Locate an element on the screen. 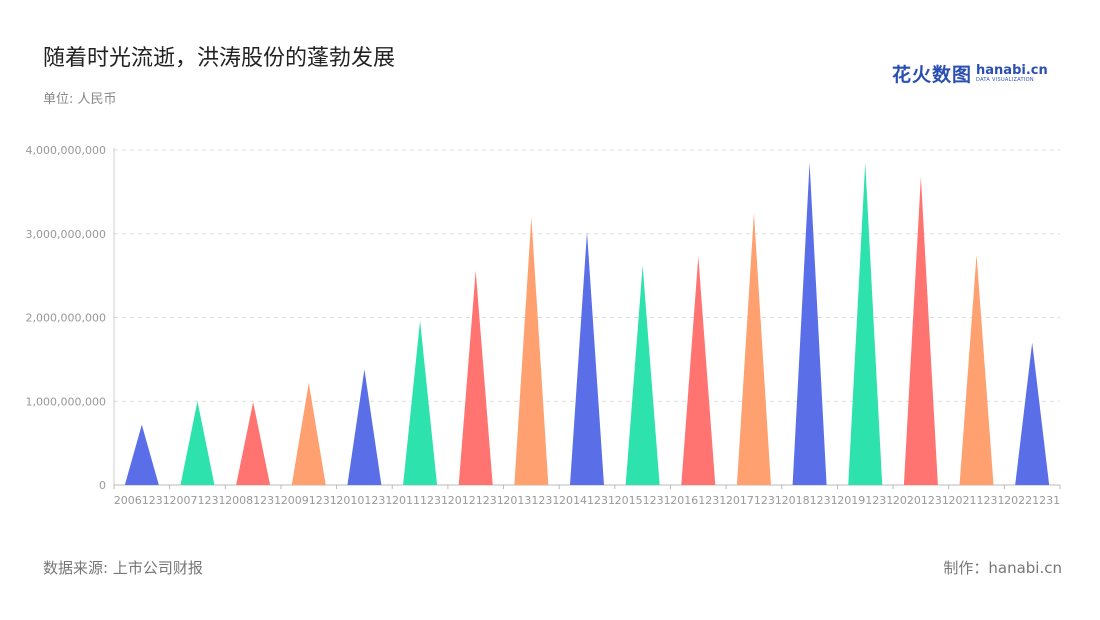  brand-logo: 花火数图 hanabi.cn DATA VISUALIZATION is located at coordinates (970, 73).